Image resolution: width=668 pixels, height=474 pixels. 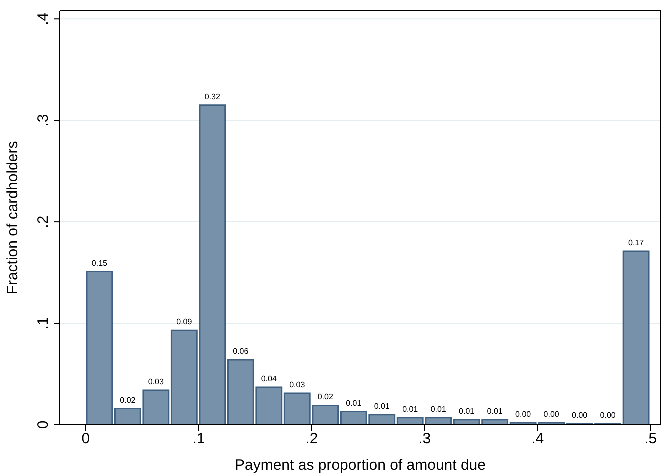 I want to click on x-tick-label: .2, so click(x=312, y=439).